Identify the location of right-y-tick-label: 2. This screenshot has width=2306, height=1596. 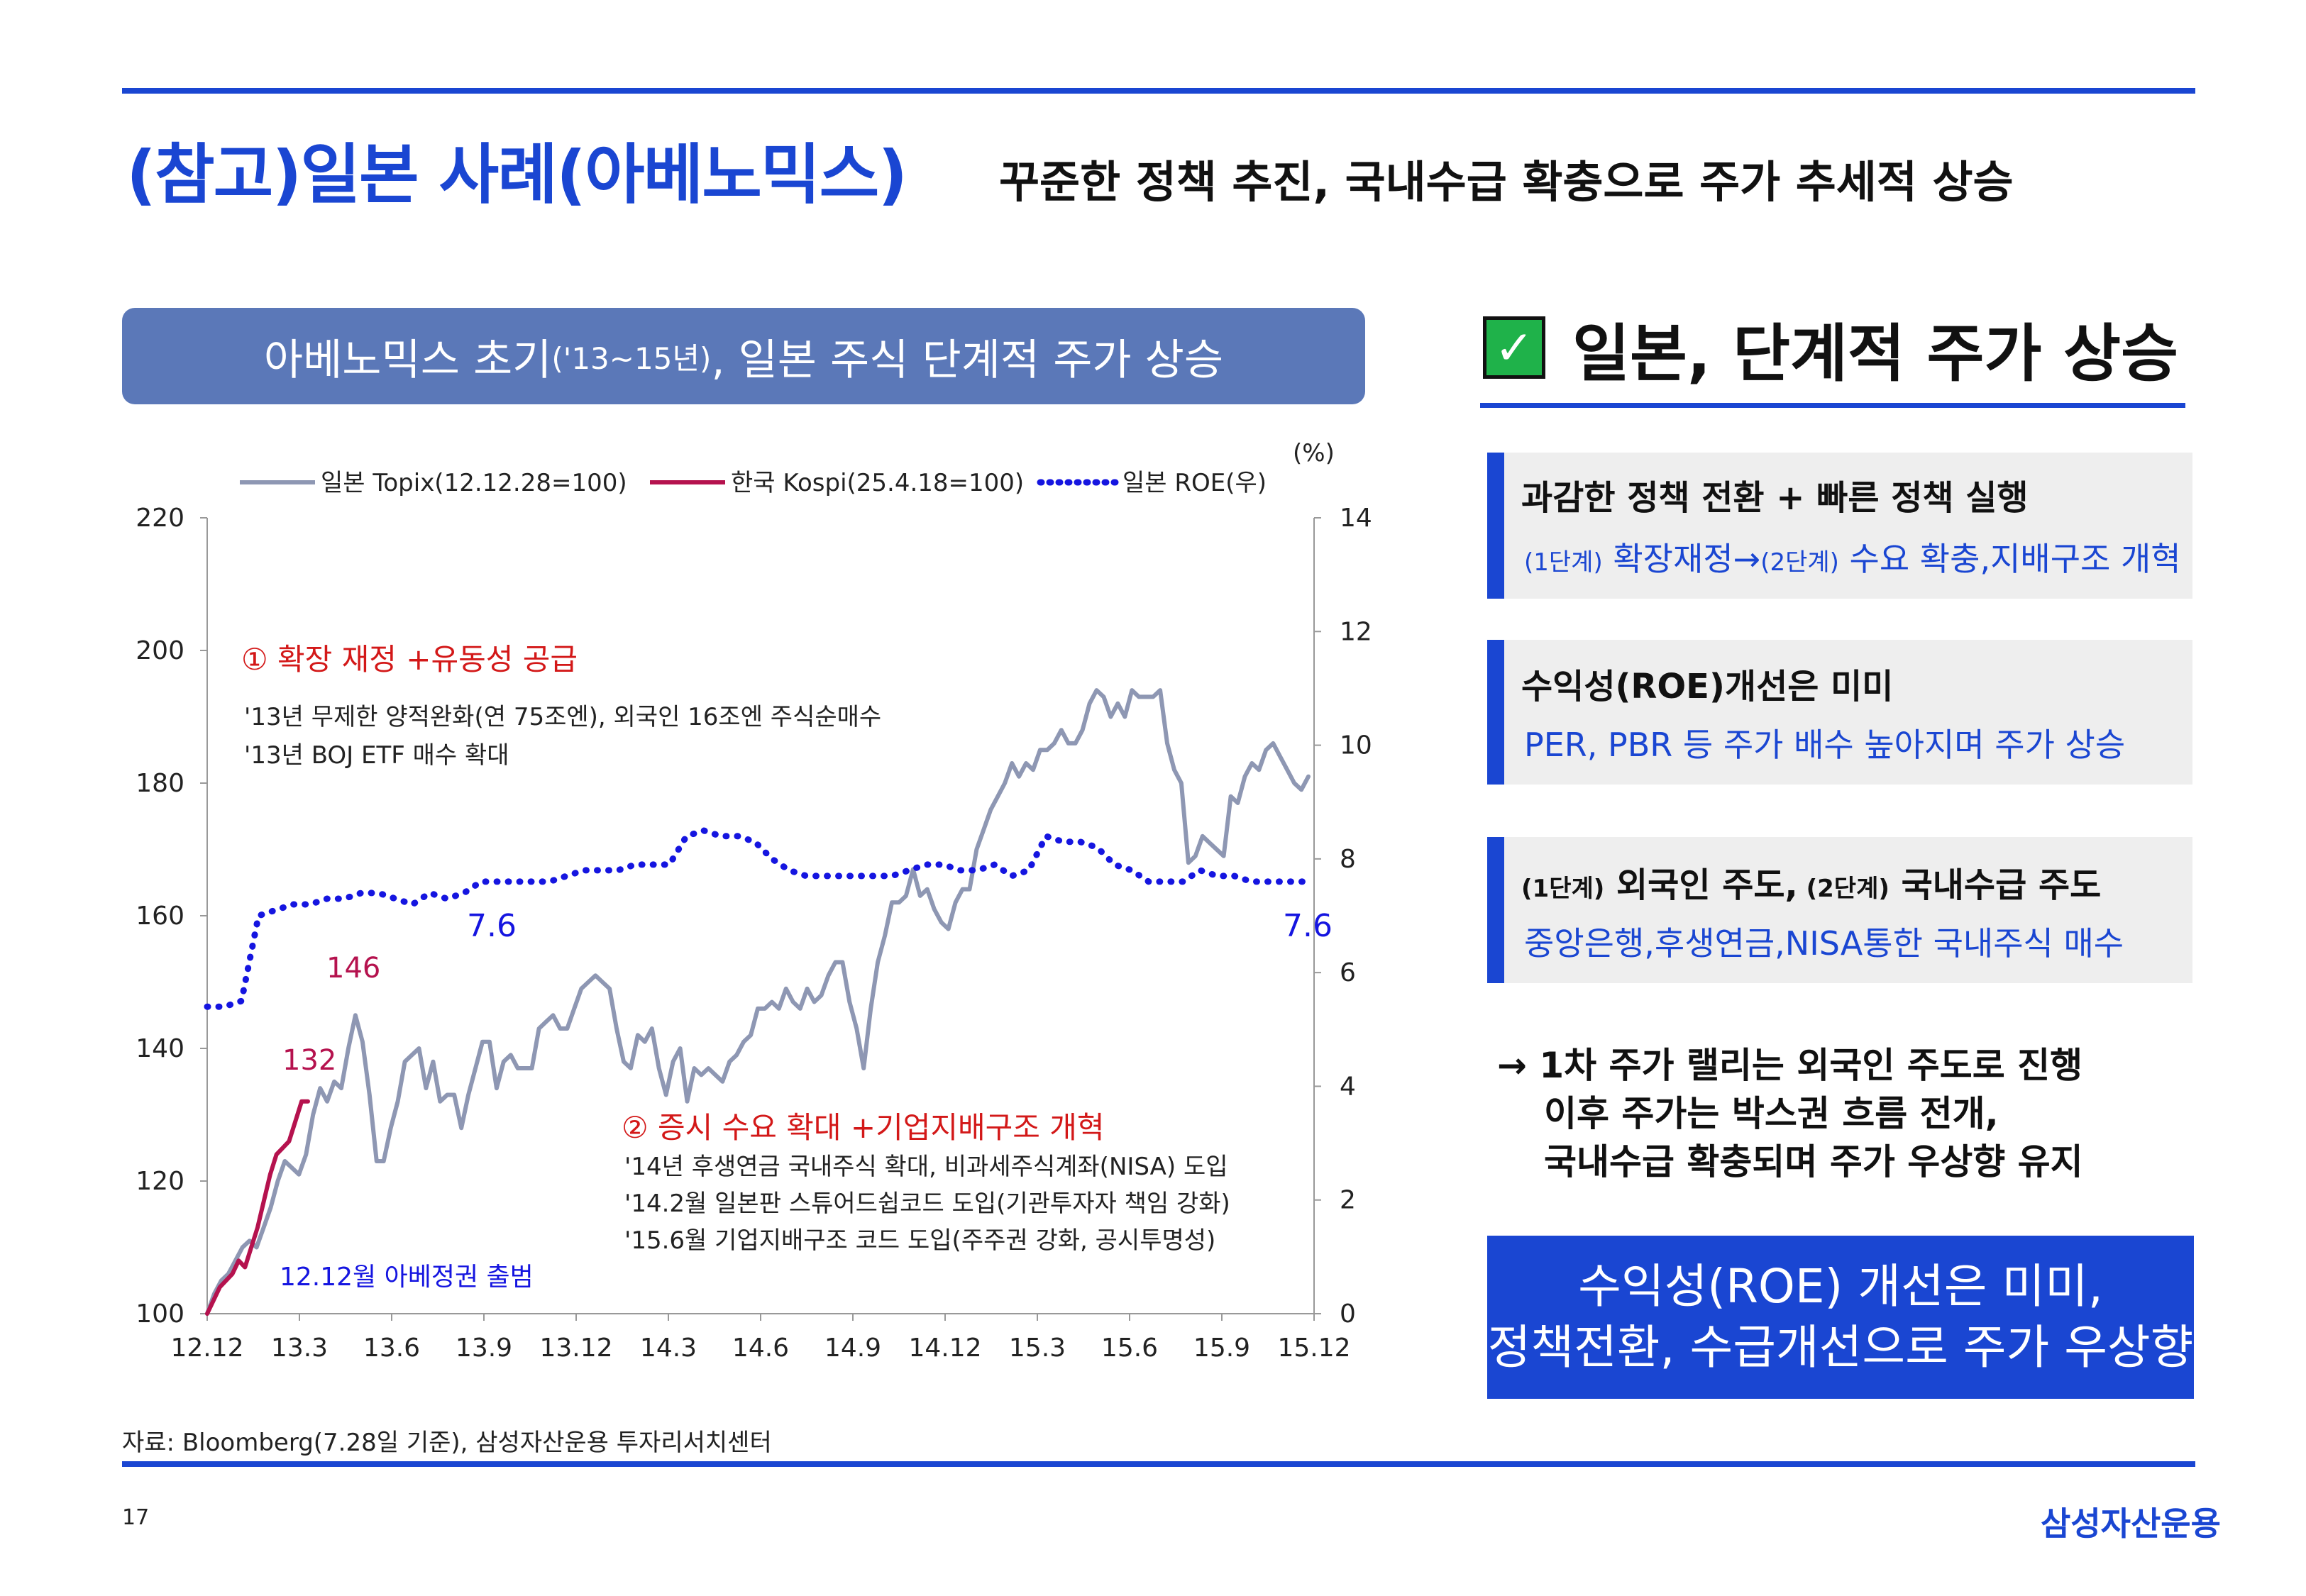
(1348, 1200).